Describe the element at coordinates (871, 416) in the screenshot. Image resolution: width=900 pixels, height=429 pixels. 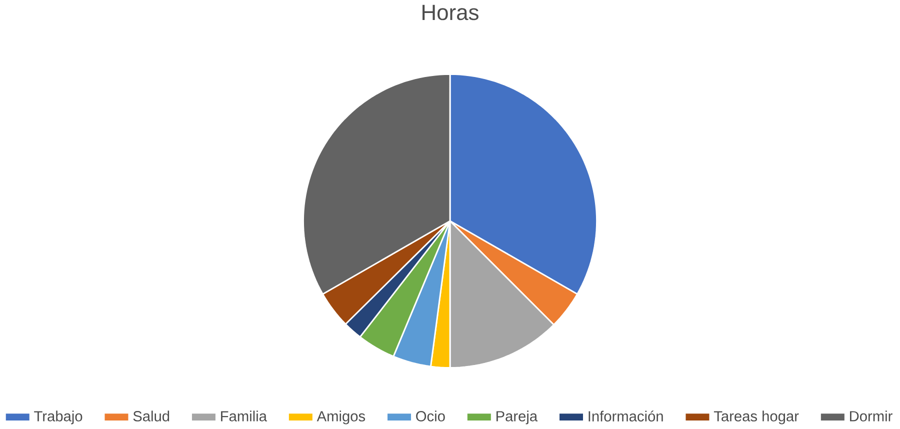
I see `legend-label: Dormir` at that location.